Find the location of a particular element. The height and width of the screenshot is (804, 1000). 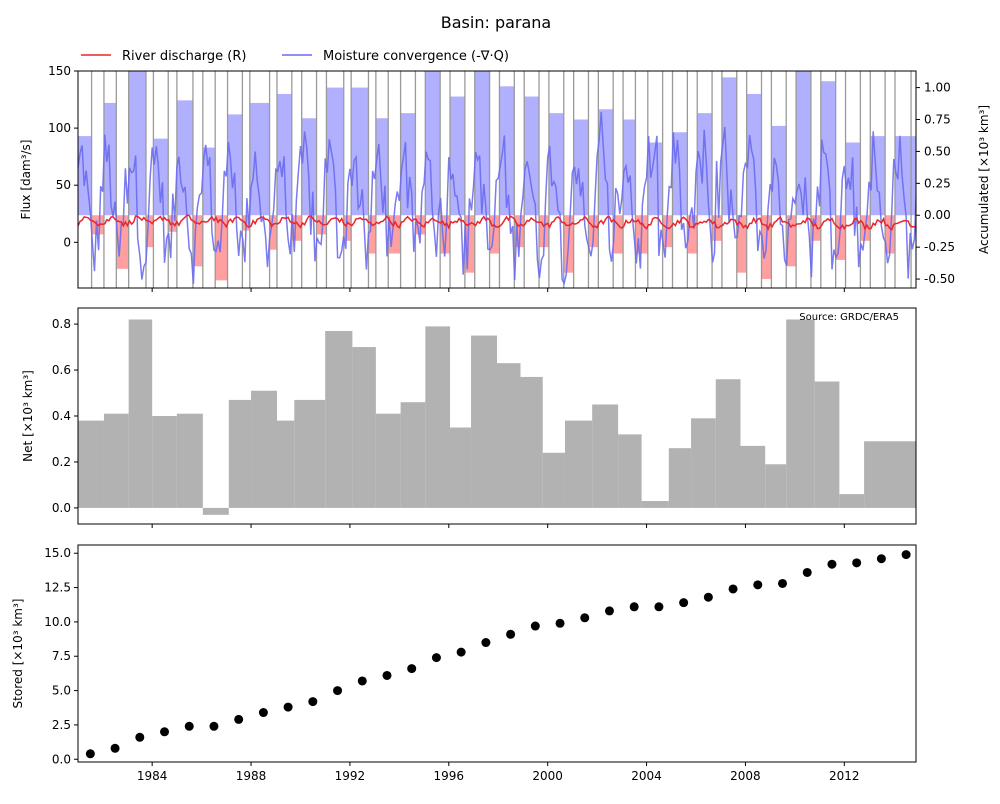

y-tick-label: 150 is located at coordinates (59, 71).